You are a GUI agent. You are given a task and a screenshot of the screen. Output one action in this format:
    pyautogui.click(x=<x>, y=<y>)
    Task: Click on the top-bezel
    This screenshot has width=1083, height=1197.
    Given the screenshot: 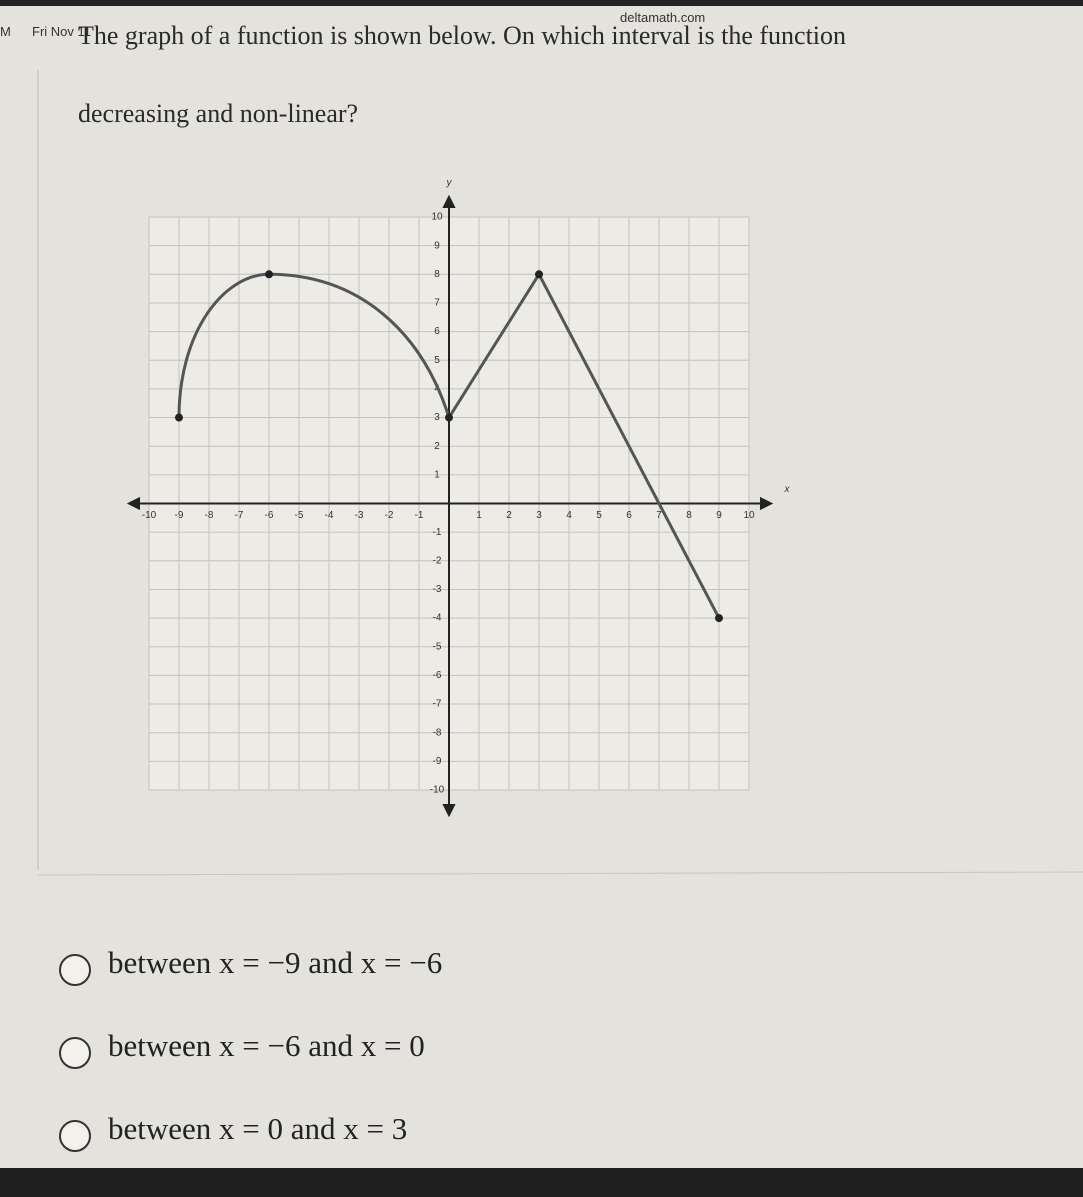 What is the action you would take?
    pyautogui.click(x=541, y=3)
    